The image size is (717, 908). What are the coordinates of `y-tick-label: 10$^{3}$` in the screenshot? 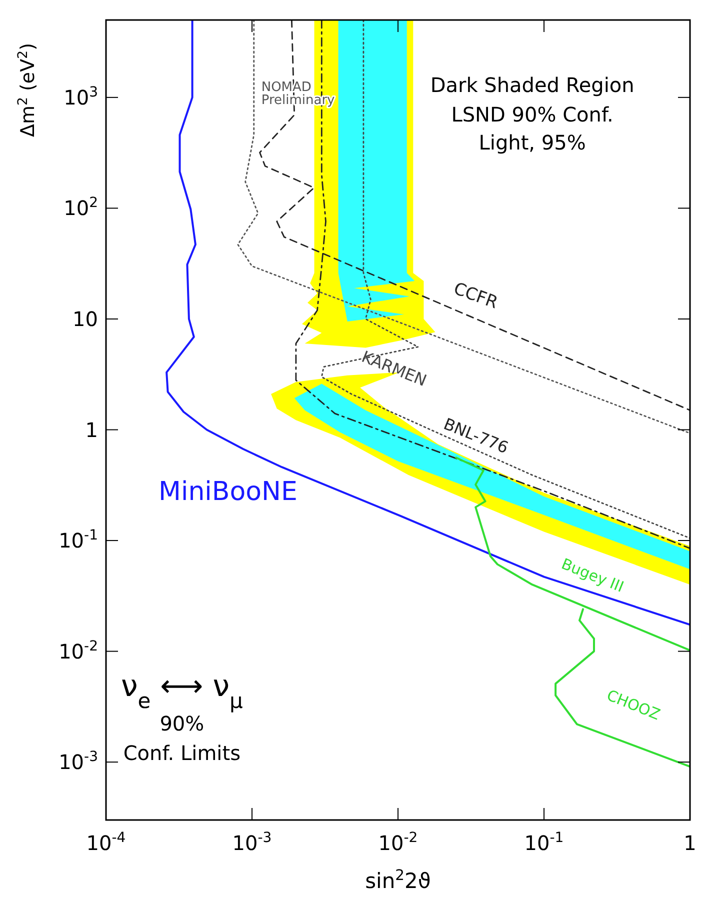 It's located at (81, 97).